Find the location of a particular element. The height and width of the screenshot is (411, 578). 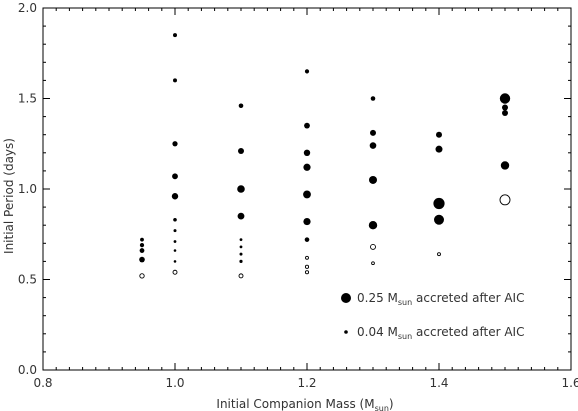

y-tick-label: 0.5 is located at coordinates (27, 280).